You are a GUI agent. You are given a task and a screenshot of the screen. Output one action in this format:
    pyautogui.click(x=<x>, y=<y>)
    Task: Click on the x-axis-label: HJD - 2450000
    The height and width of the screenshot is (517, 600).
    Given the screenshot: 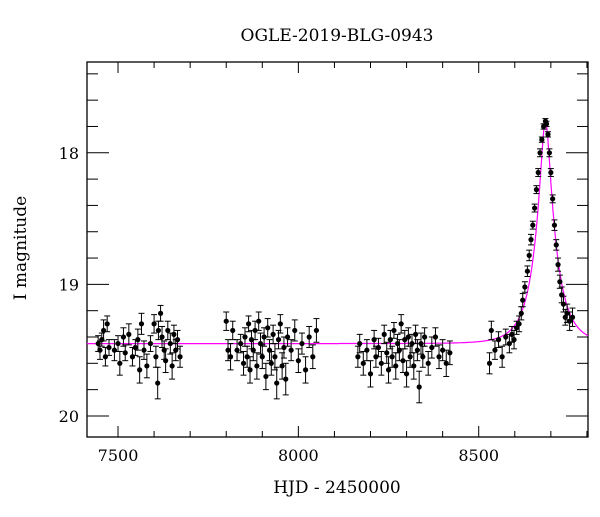 What is the action you would take?
    pyautogui.click(x=337, y=488)
    